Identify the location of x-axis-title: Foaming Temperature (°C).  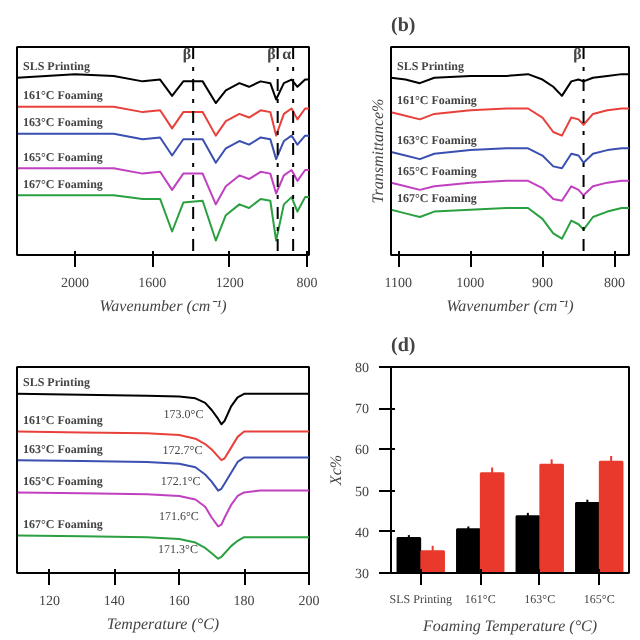
(509, 626).